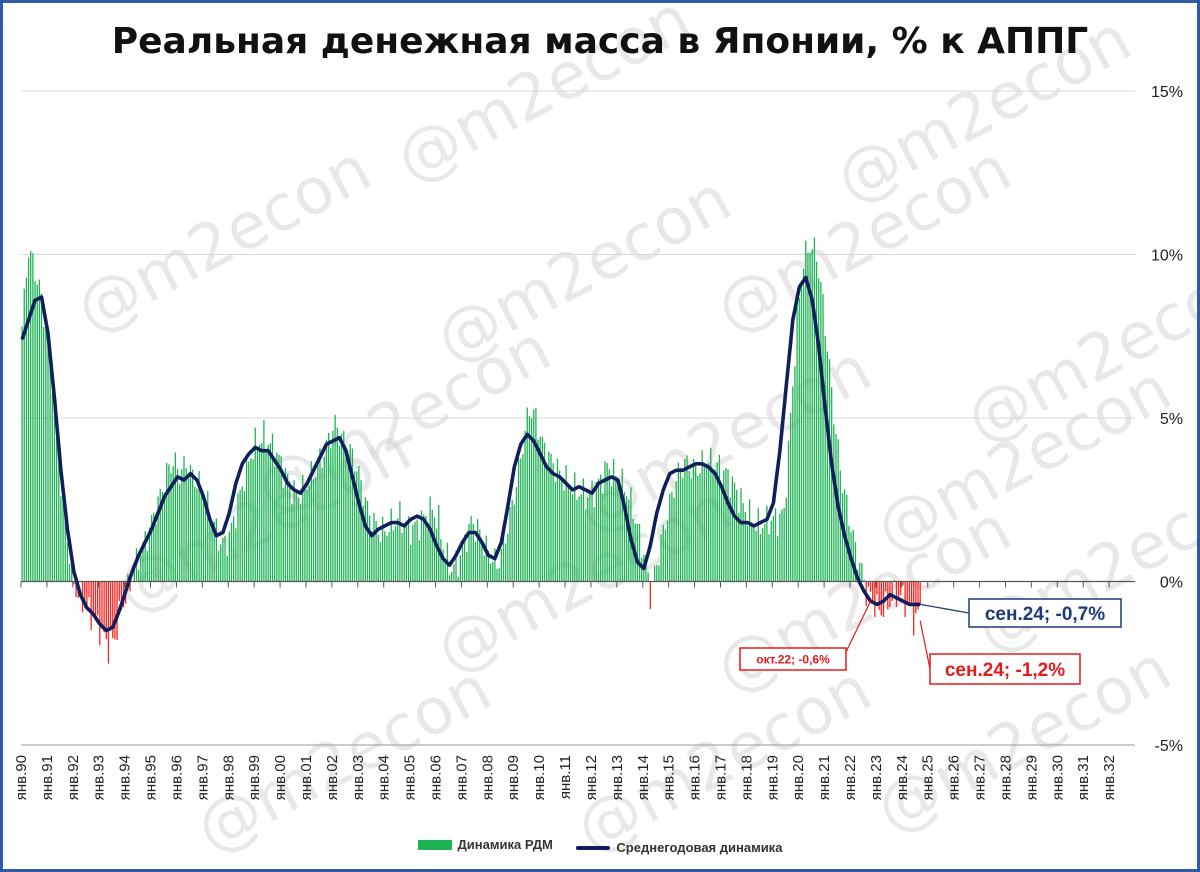 The height and width of the screenshot is (872, 1200). I want to click on x-tick-label: янв.16, so click(695, 777).